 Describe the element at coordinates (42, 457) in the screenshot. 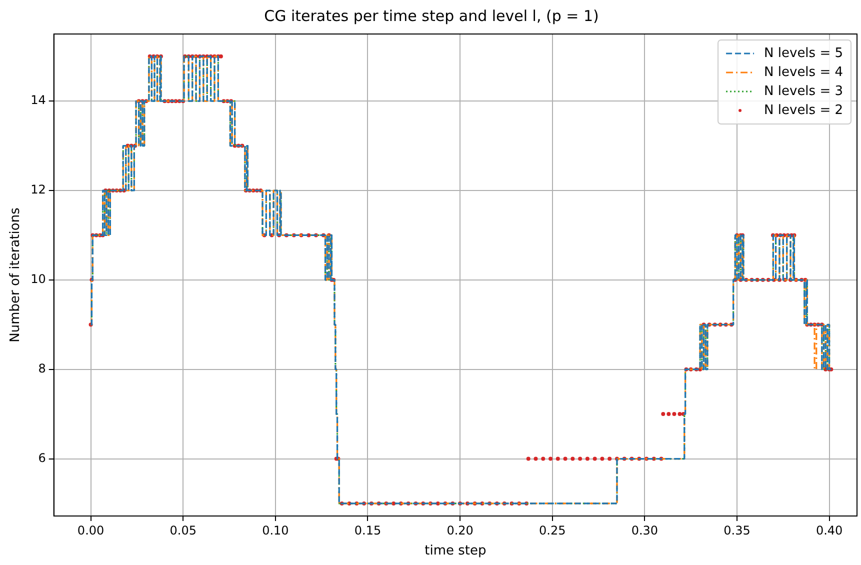

I see `y-tick-label: 6` at that location.